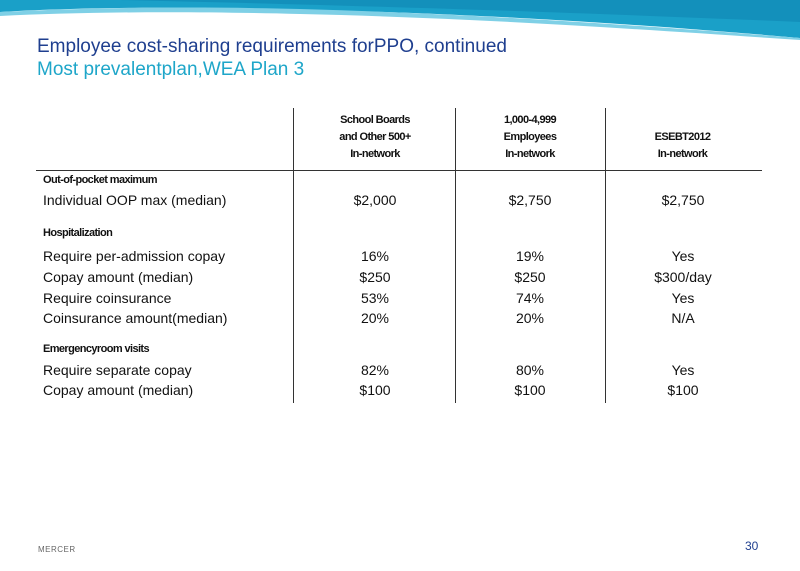 This screenshot has width=800, height=571. I want to click on row-label: Coinsurance amount(median), so click(135, 318).